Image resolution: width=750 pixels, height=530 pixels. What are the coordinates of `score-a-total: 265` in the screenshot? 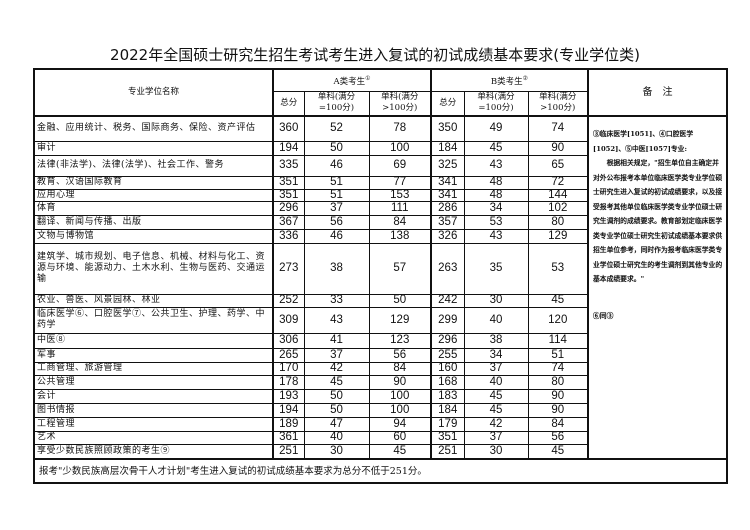 It's located at (288, 355).